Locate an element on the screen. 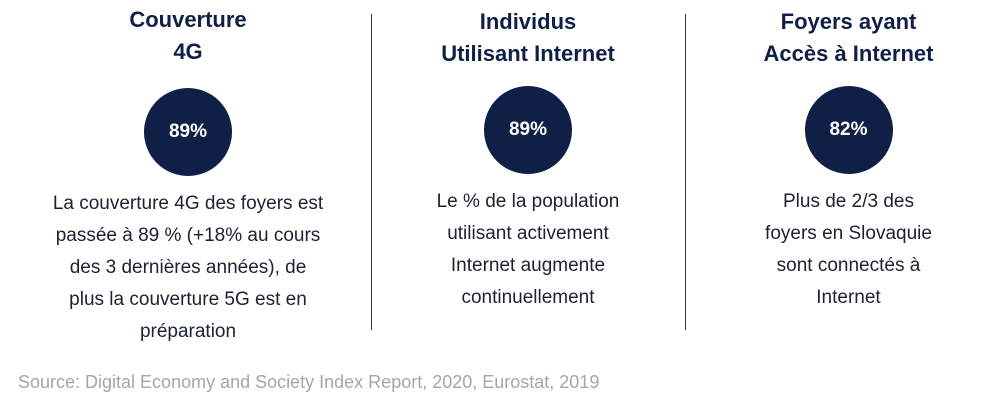 The width and height of the screenshot is (983, 418). column-title-line: Foyers ayant is located at coordinates (848, 21).